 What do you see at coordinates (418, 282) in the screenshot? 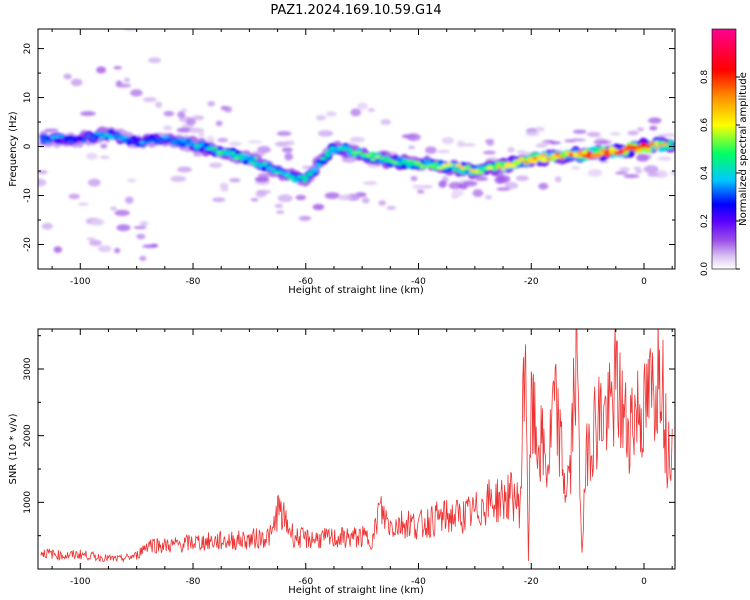
I see `spectrogram-xtick-label: -40` at bounding box center [418, 282].